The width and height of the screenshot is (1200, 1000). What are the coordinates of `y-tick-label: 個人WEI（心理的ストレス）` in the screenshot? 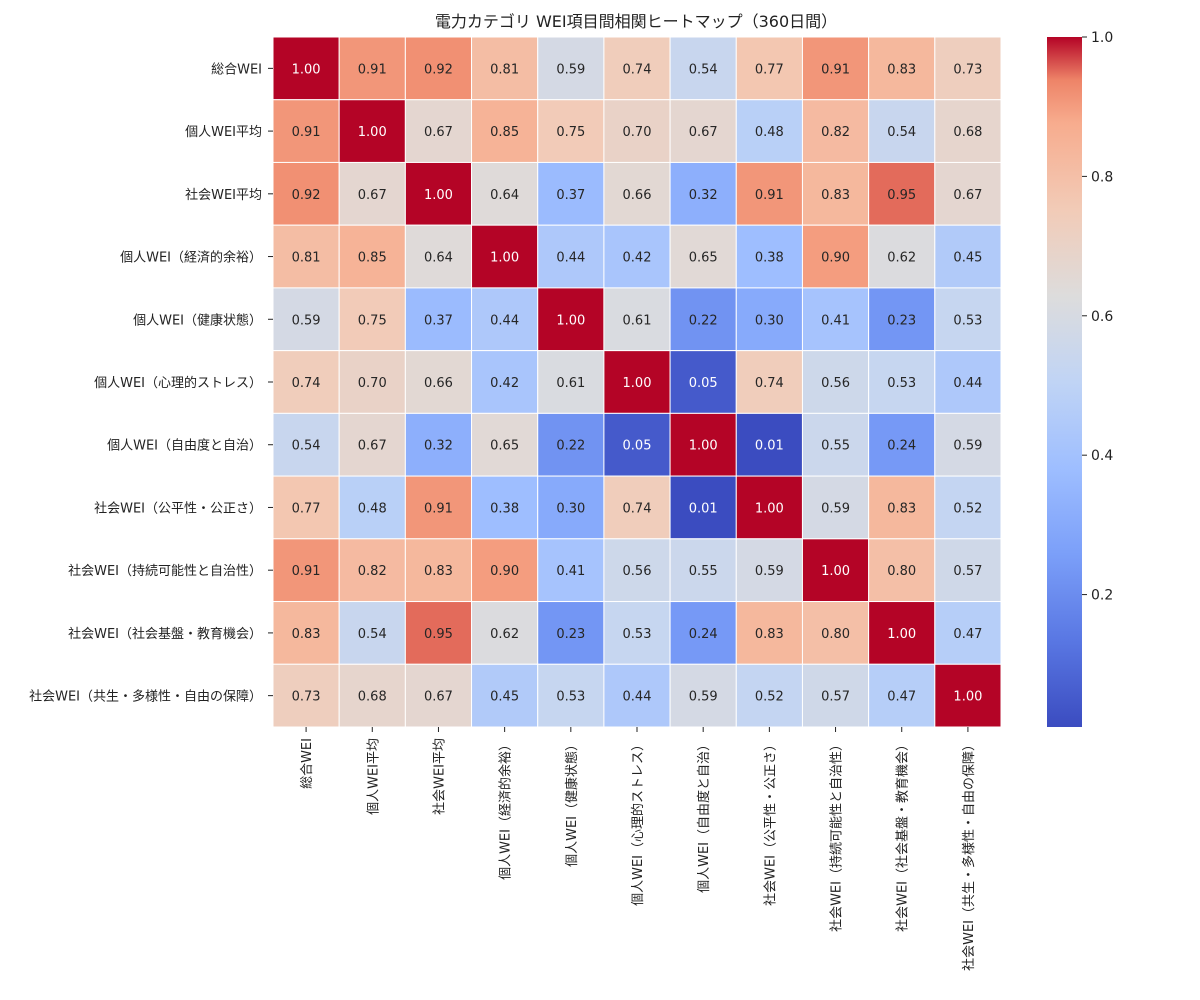 It's located at (178, 383).